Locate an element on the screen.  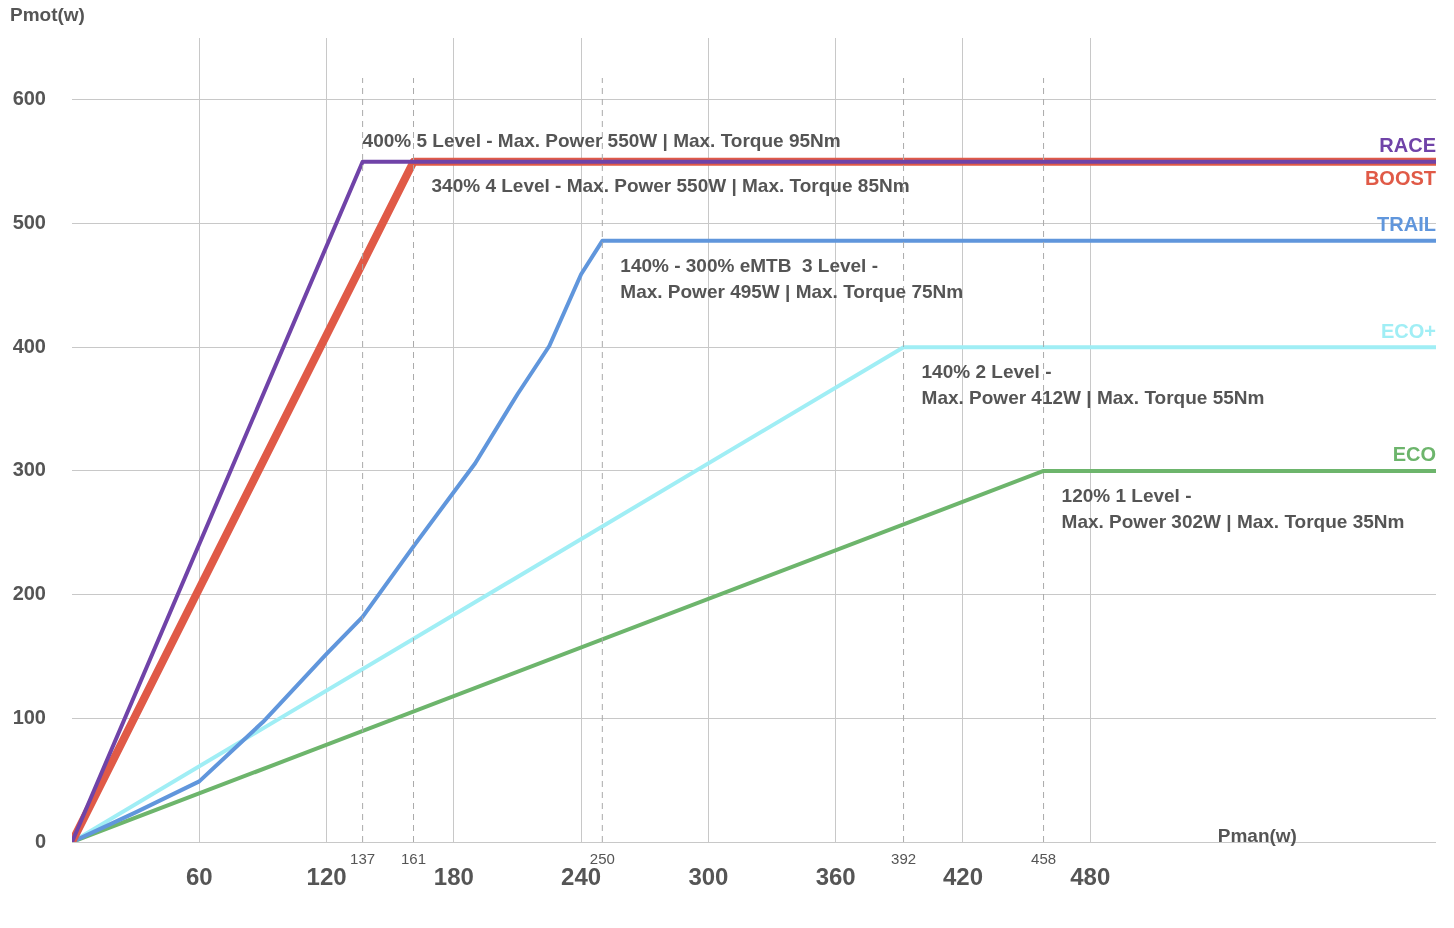
series-label: RACE is located at coordinates (1407, 145).